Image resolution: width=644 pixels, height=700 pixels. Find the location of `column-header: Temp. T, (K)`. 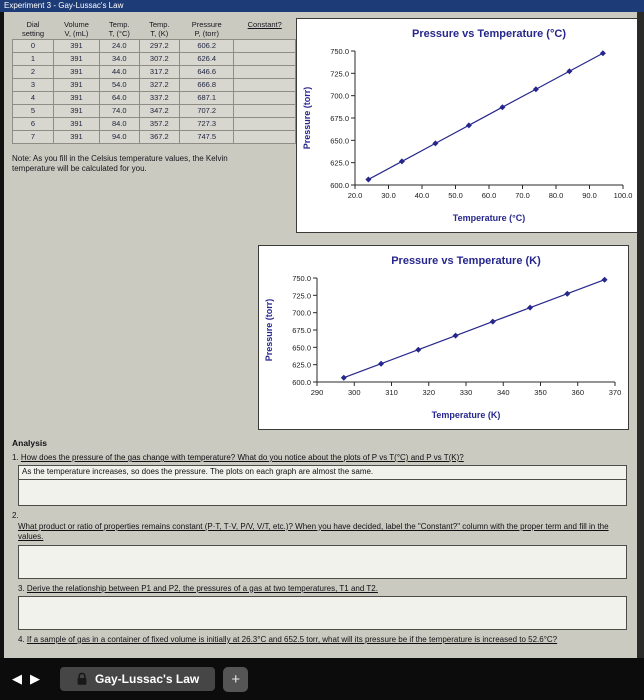

column-header: Temp. T, (K) is located at coordinates (159, 29).